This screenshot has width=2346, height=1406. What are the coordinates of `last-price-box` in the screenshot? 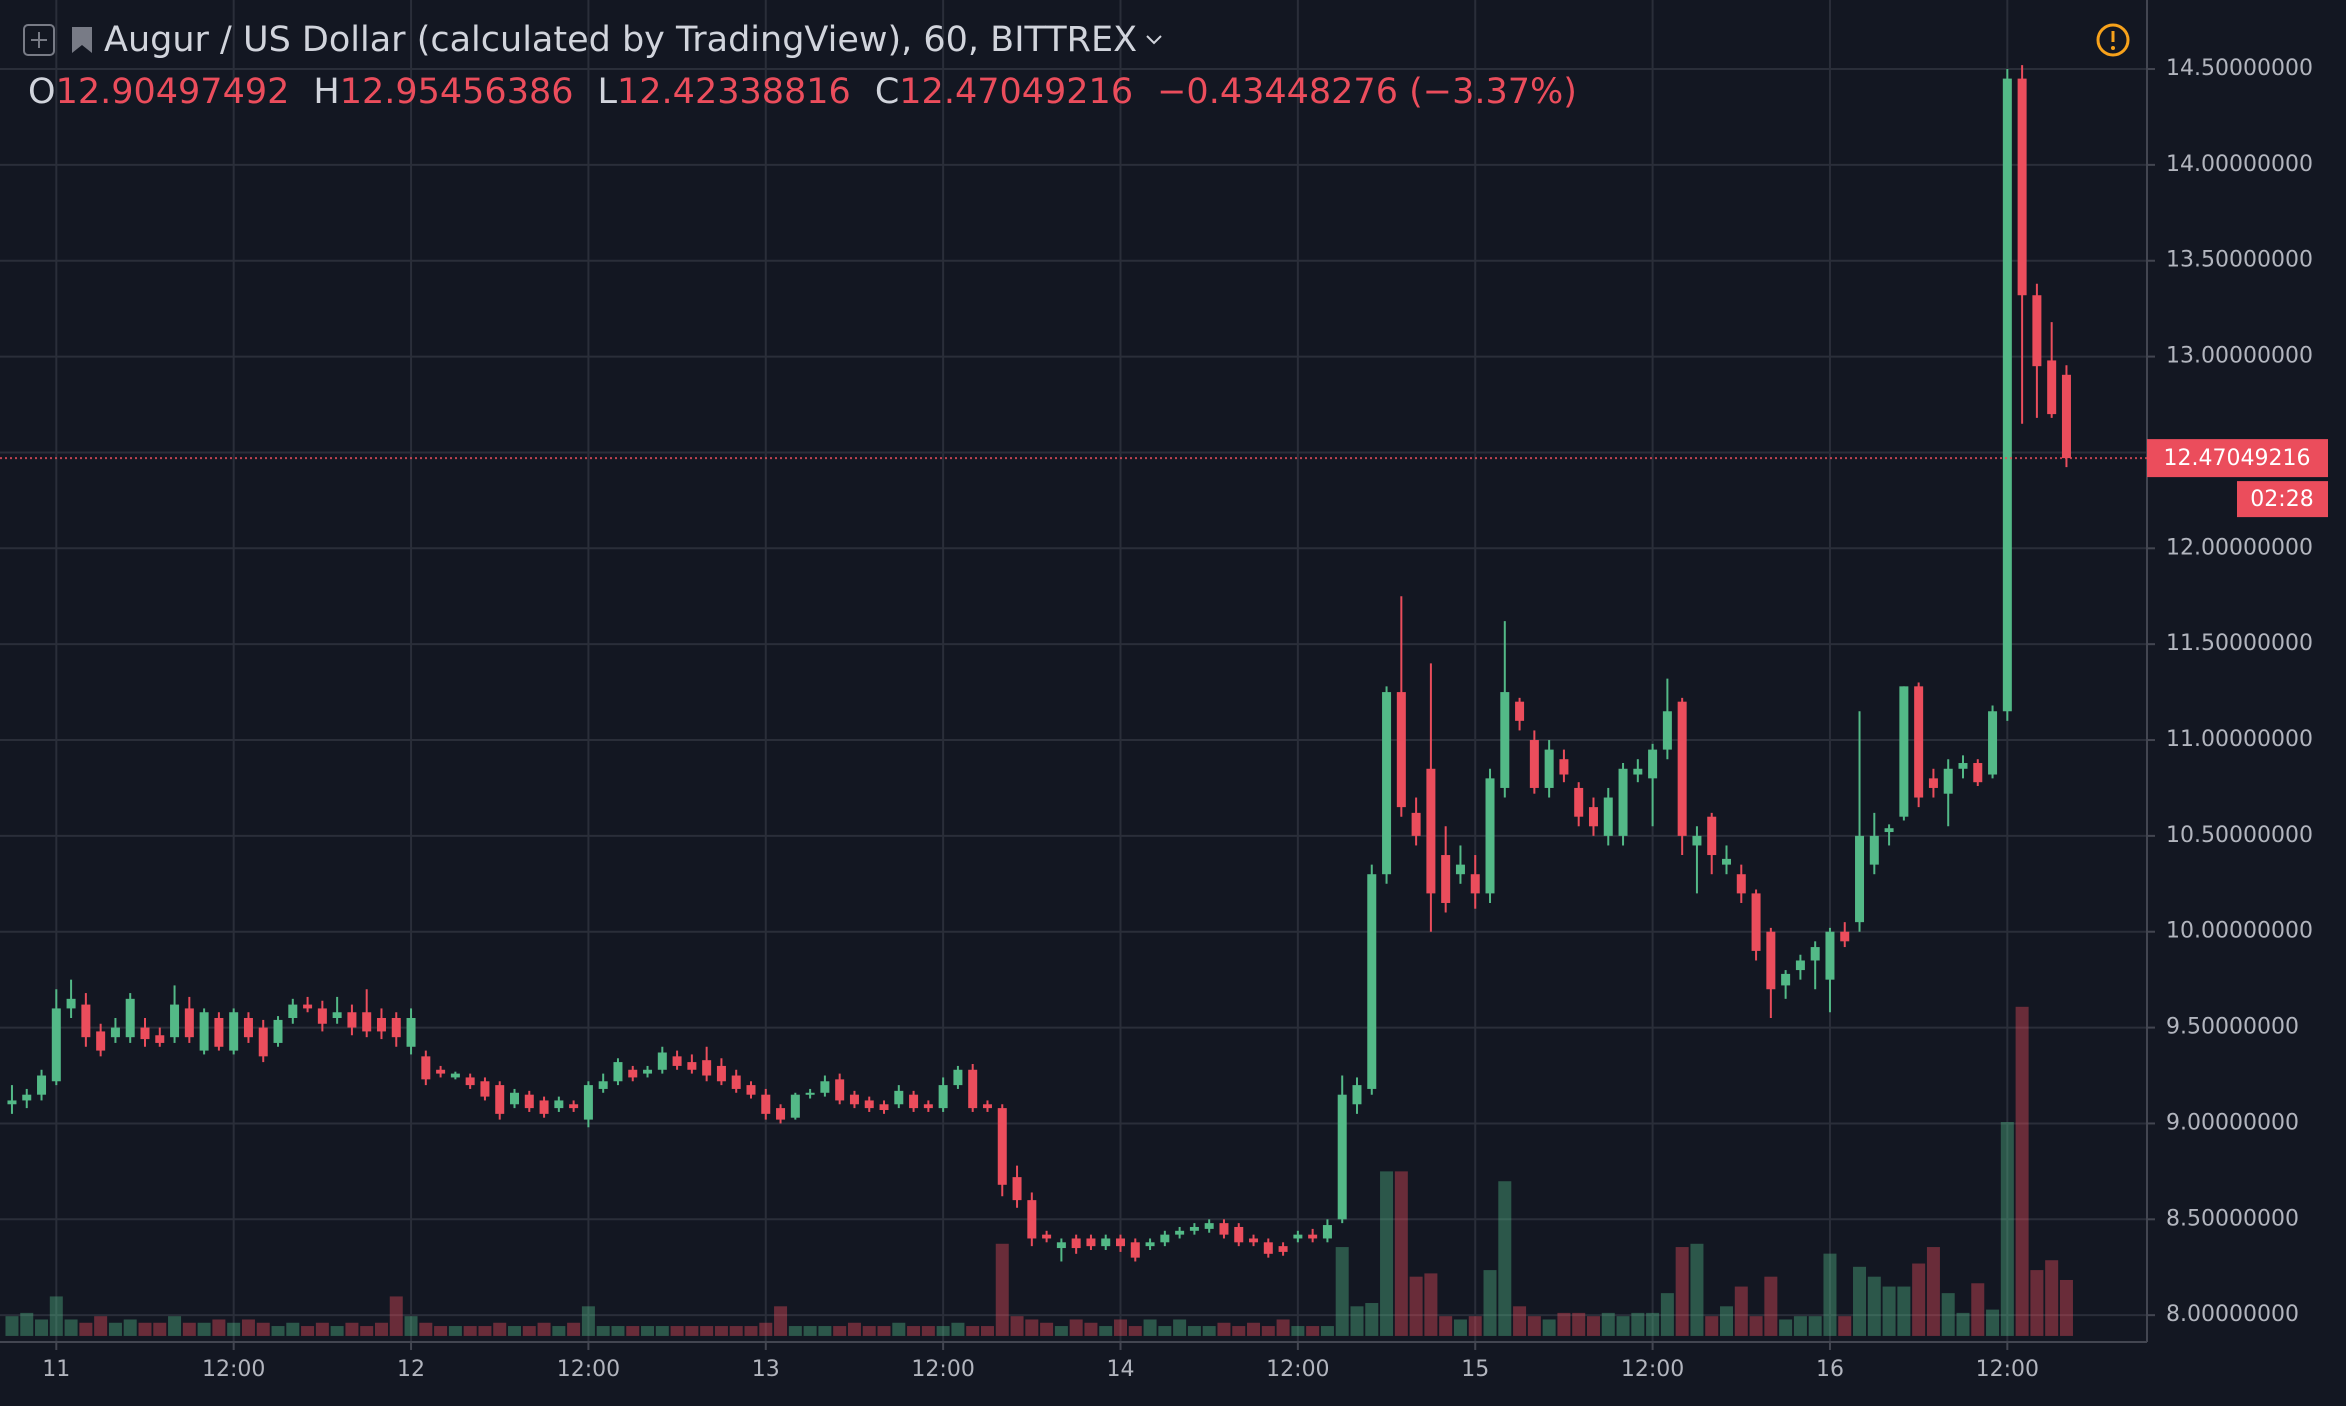 It's located at (2237, 458).